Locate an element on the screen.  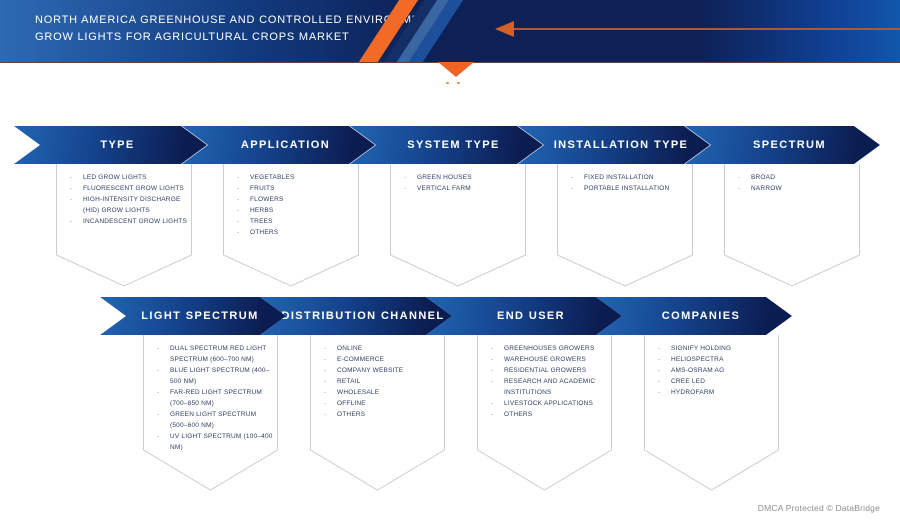
segment-item: - OTHERS is located at coordinates (382, 414).